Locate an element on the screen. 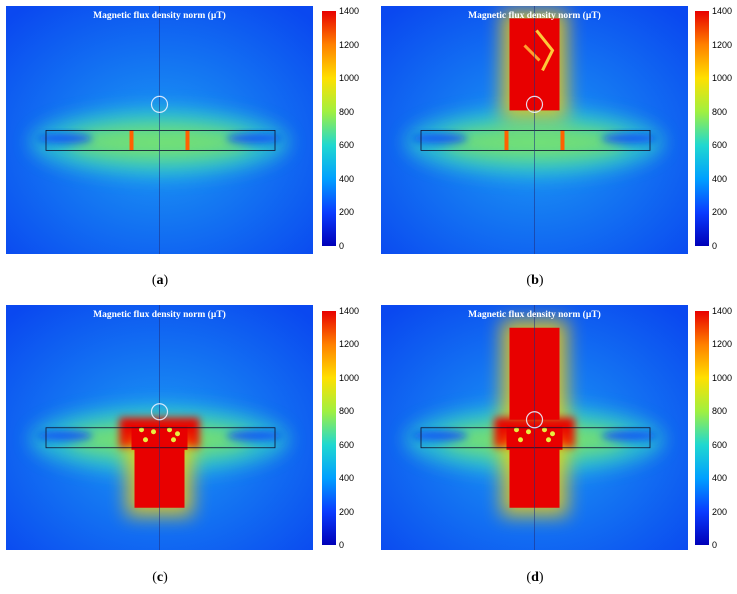  colorbar-d is located at coordinates (702, 428).